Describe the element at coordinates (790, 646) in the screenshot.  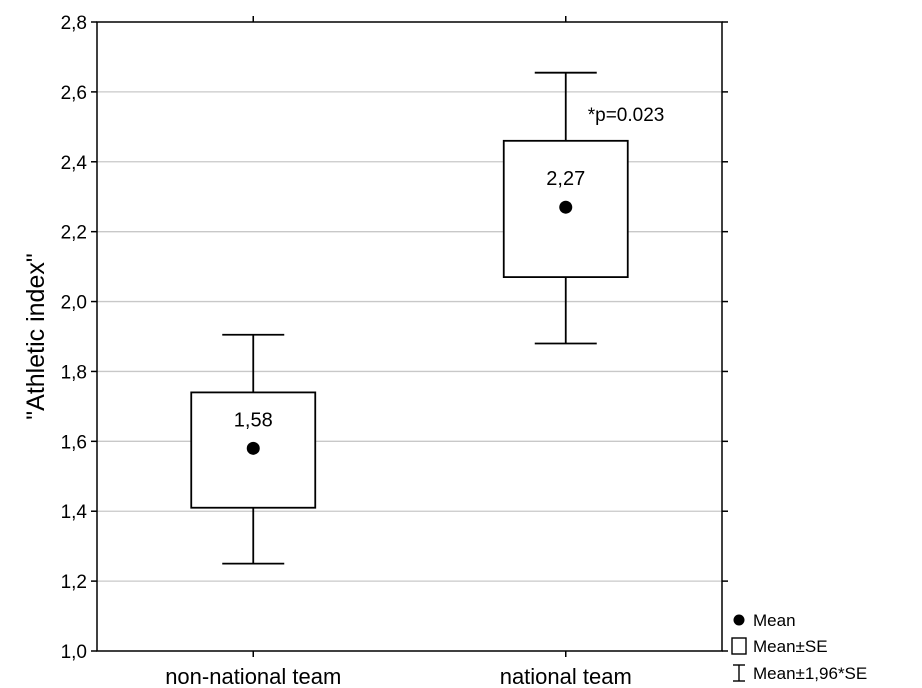
I see `legend-label: Mean±SE` at that location.